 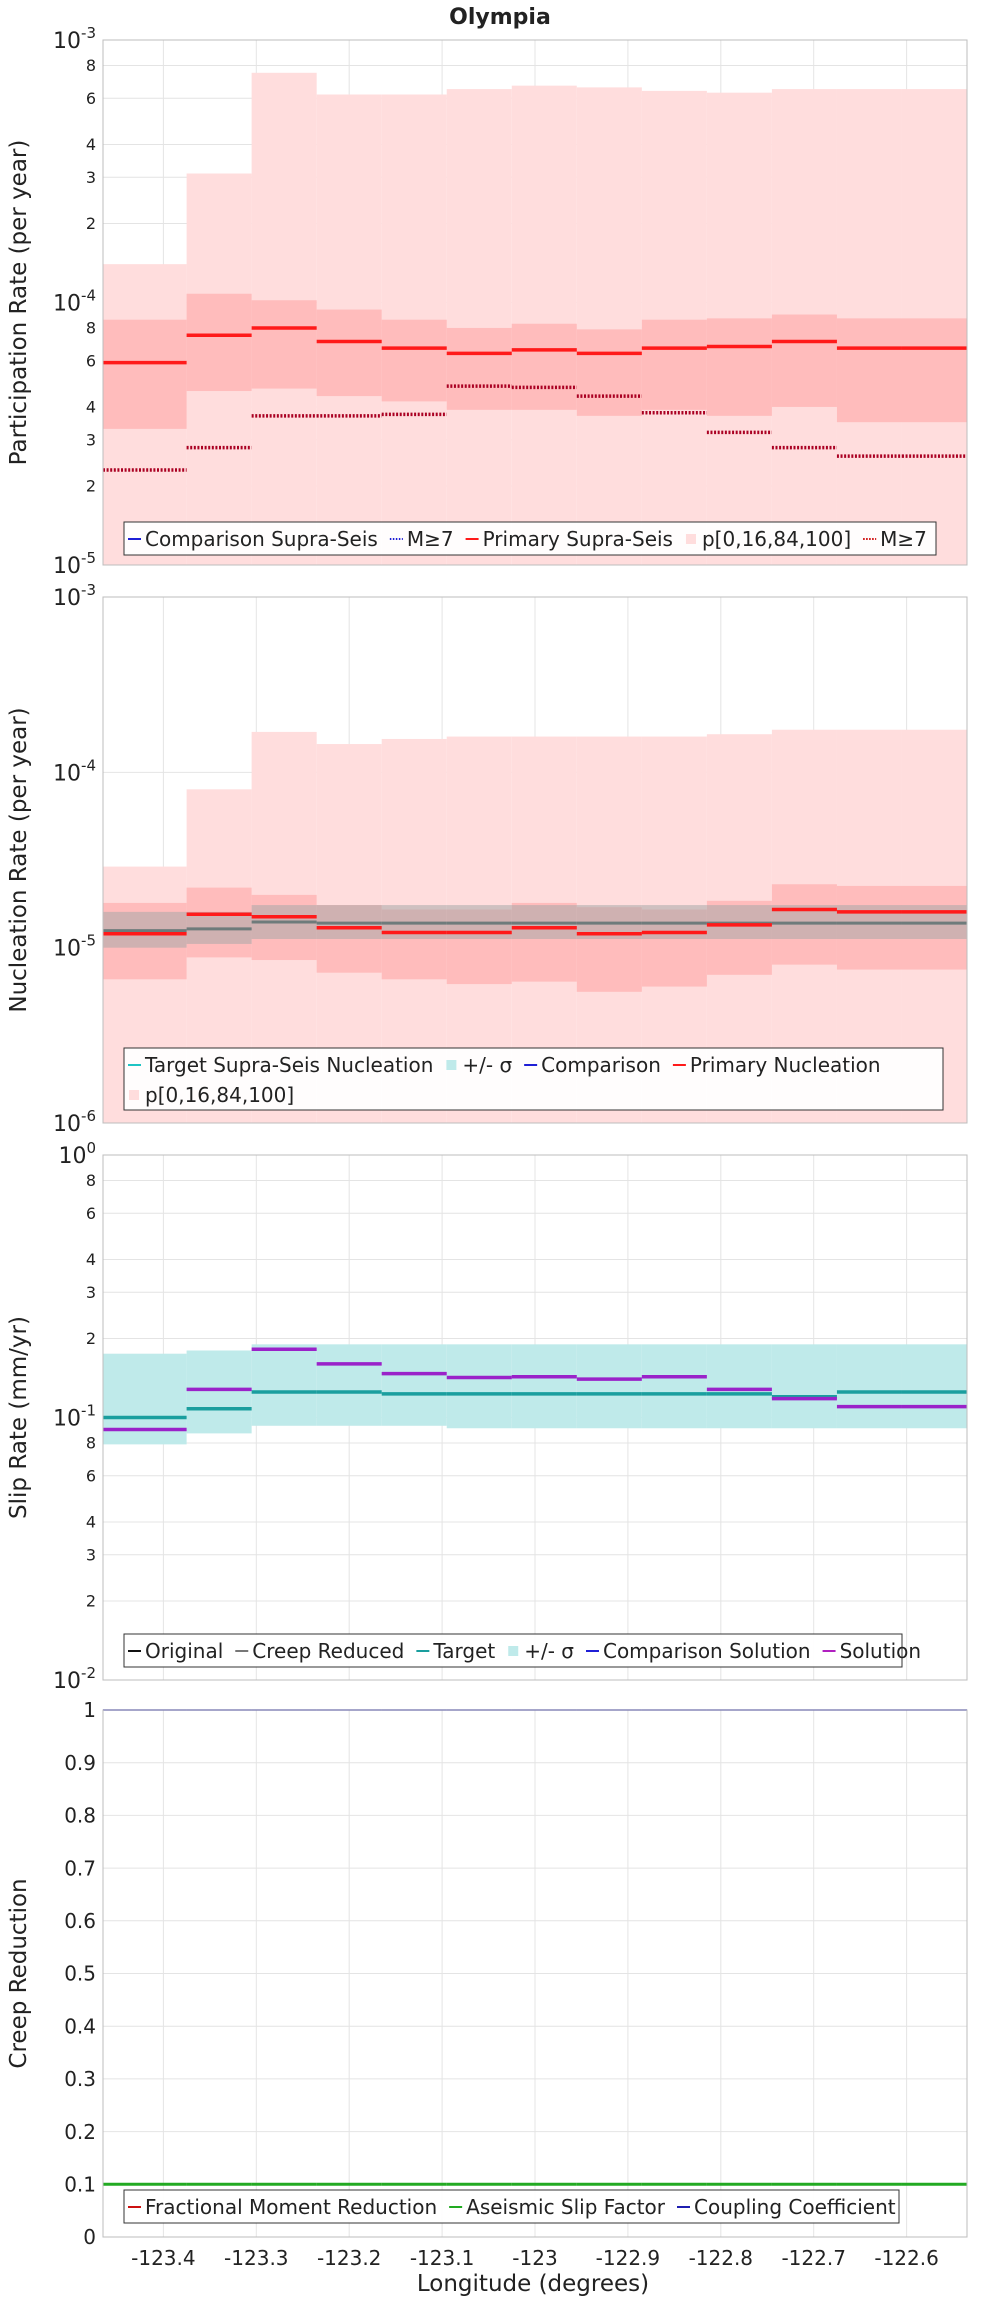 I want to click on x-axis-label: Longitude (degrees), so click(x=533, y=2284).